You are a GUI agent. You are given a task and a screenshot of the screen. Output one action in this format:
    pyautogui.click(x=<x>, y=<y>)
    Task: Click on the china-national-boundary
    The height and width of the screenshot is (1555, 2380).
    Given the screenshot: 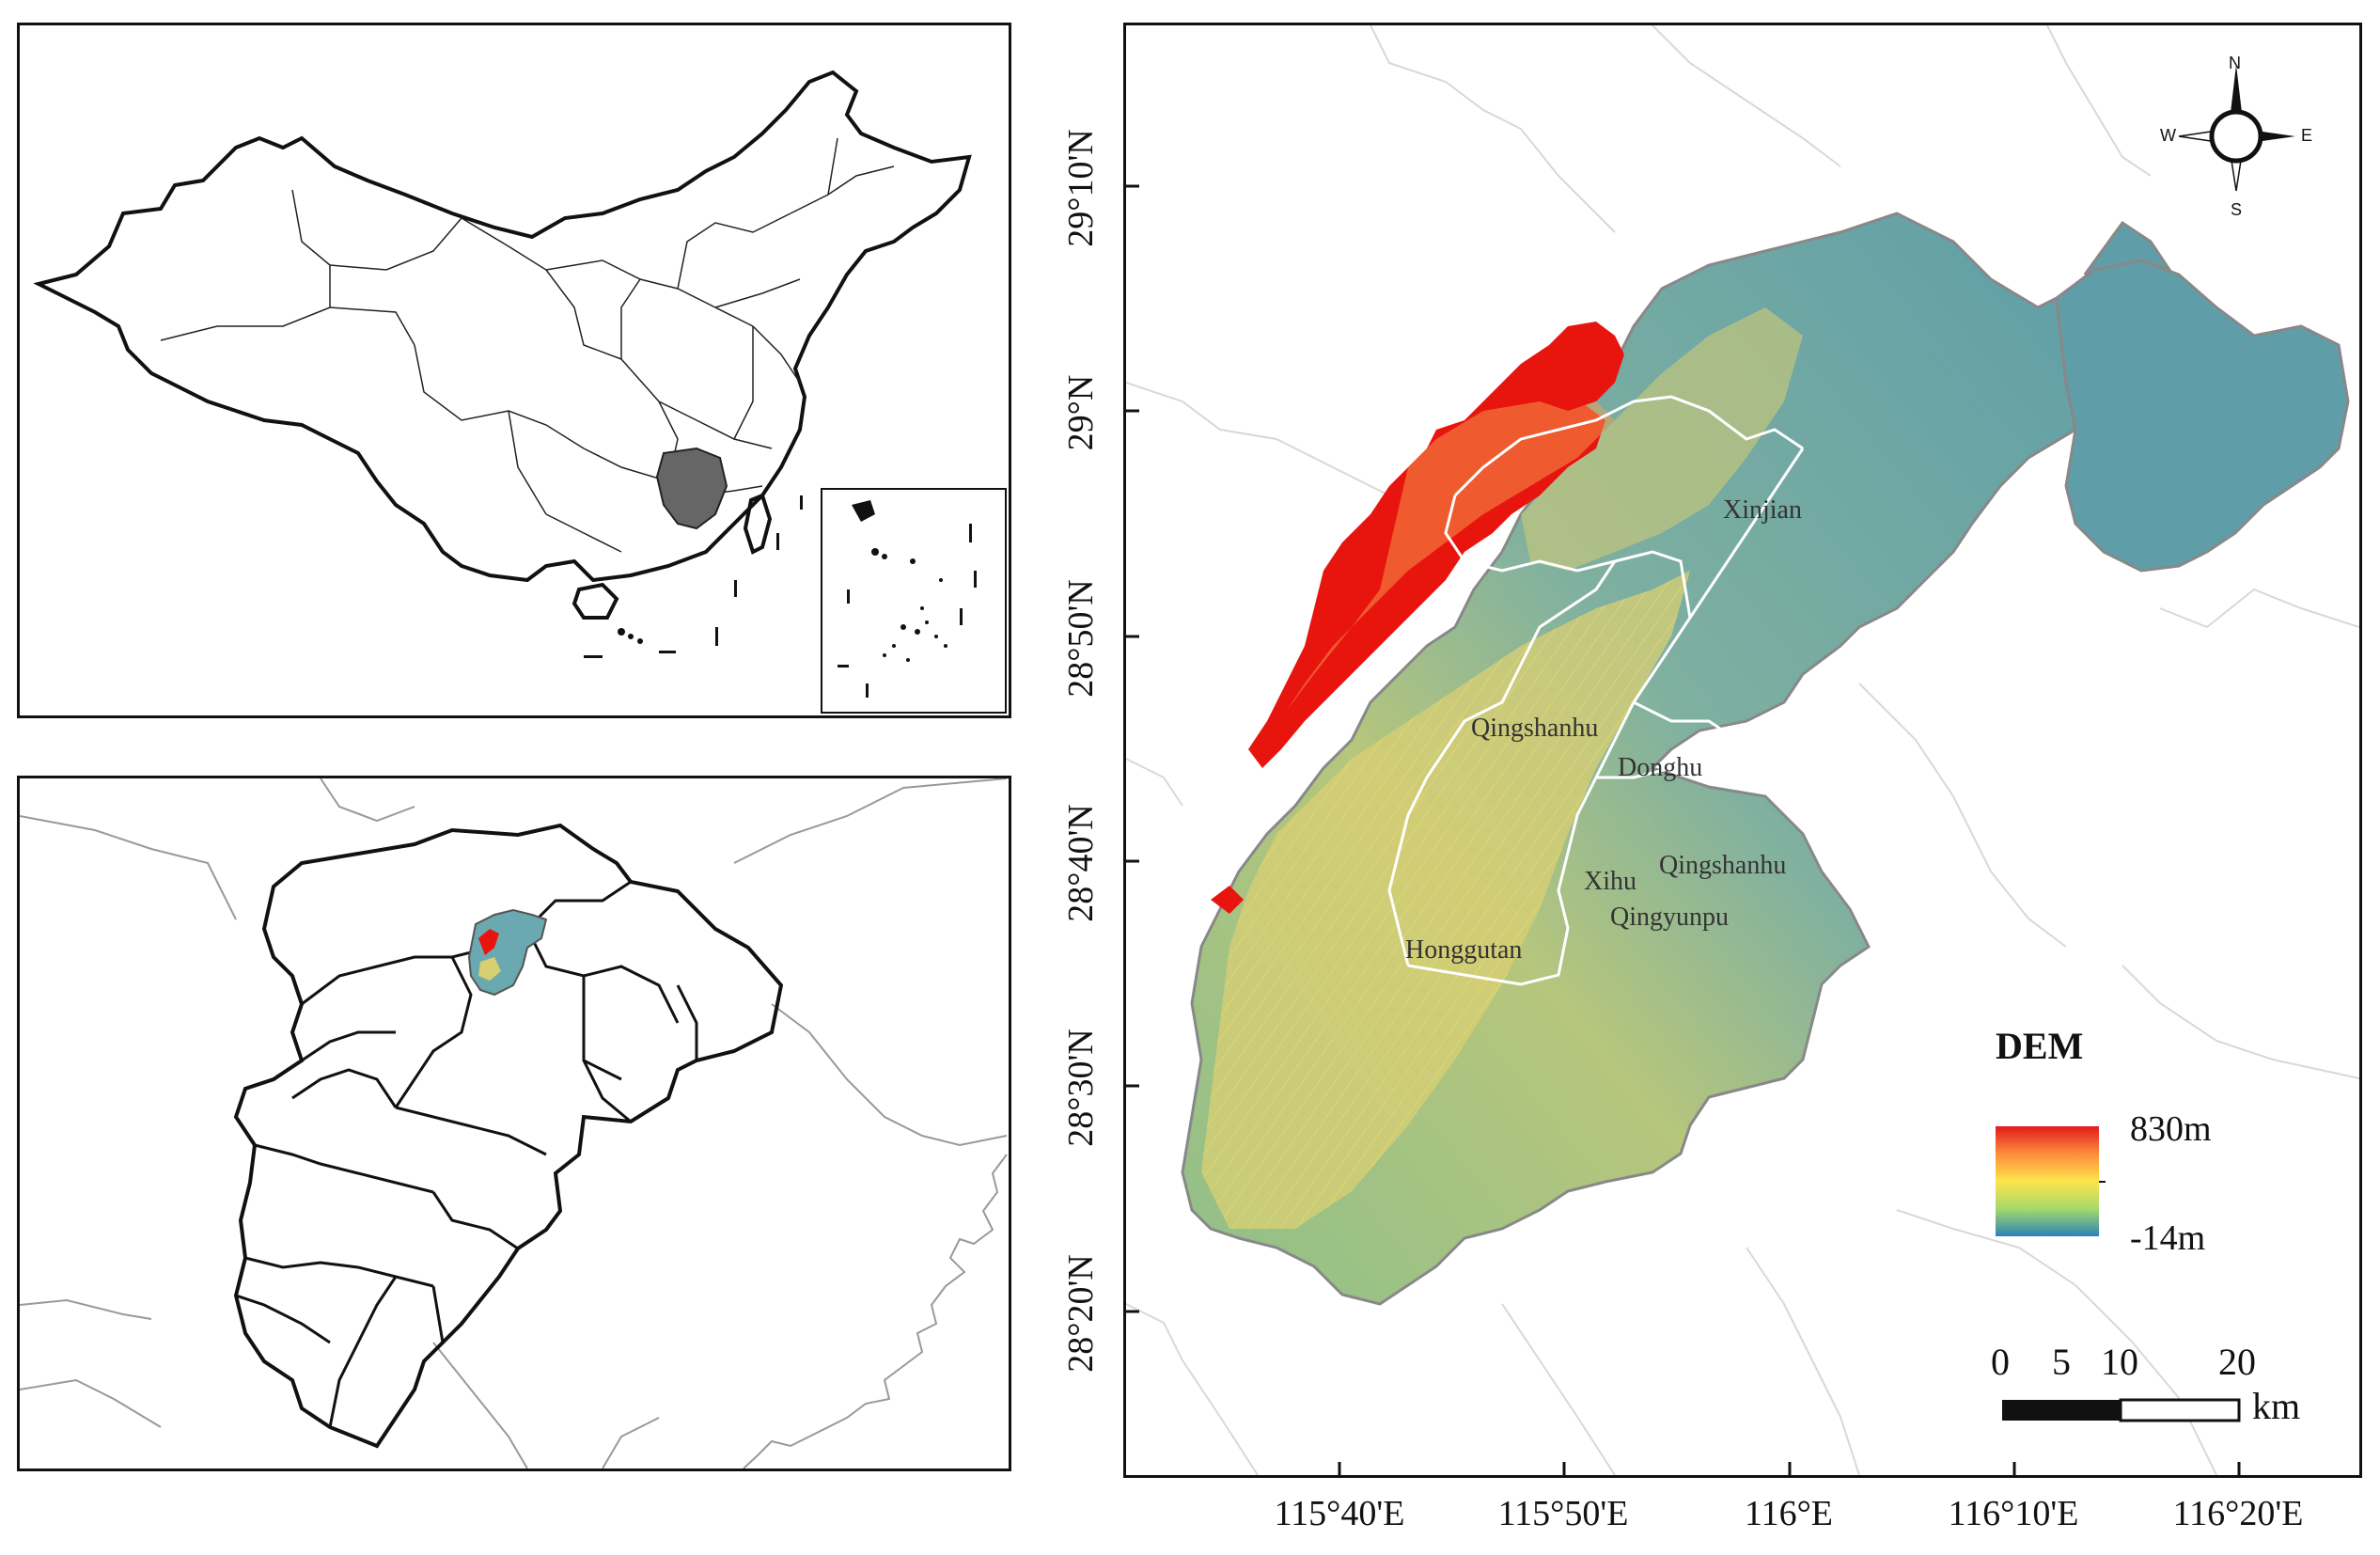 What is the action you would take?
    pyautogui.click(x=502, y=326)
    